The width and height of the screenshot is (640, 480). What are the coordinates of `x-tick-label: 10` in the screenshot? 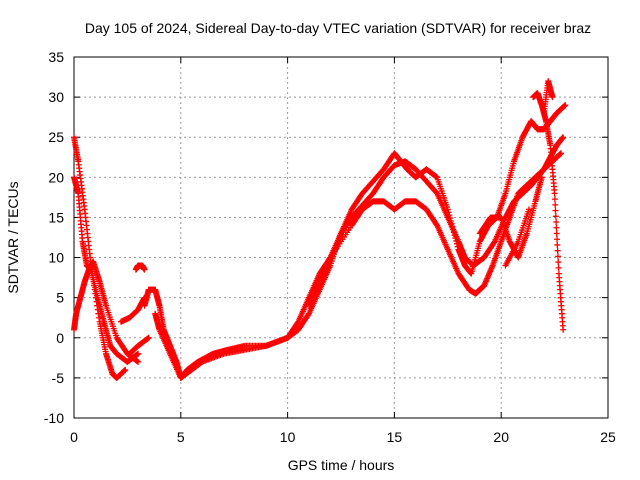 It's located at (288, 437).